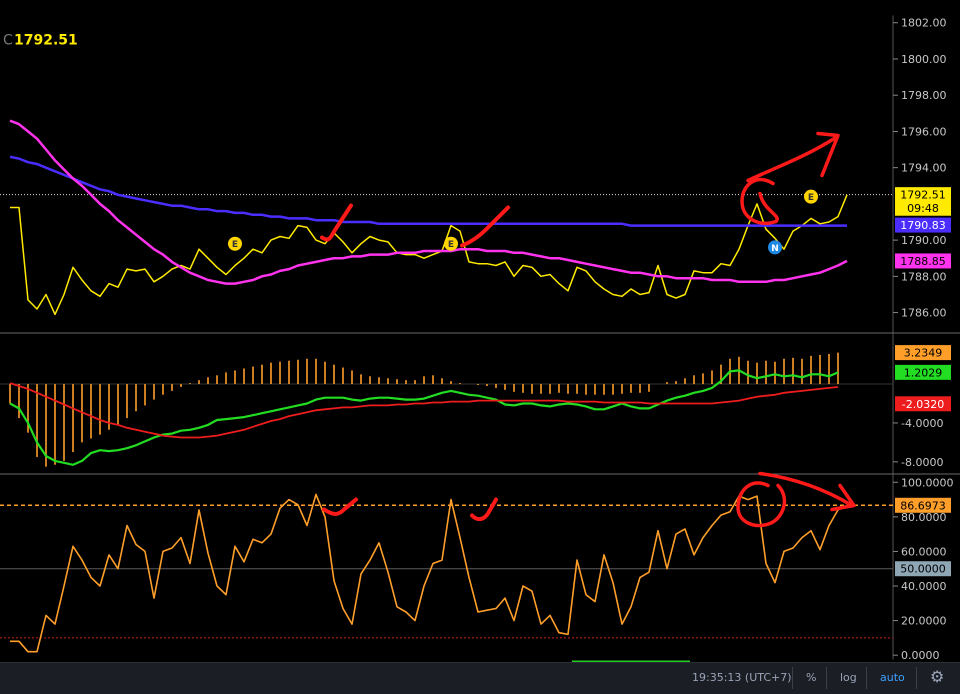  What do you see at coordinates (924, 276) in the screenshot?
I see `y-tick-label: 1788.00` at bounding box center [924, 276].